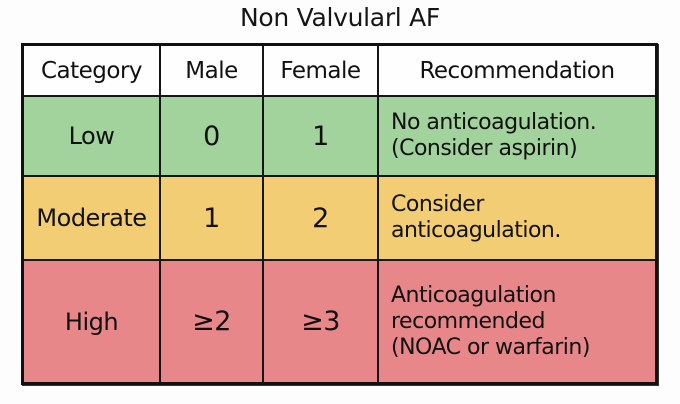  I want to click on recommendation-line: anticoagulation., so click(476, 230).